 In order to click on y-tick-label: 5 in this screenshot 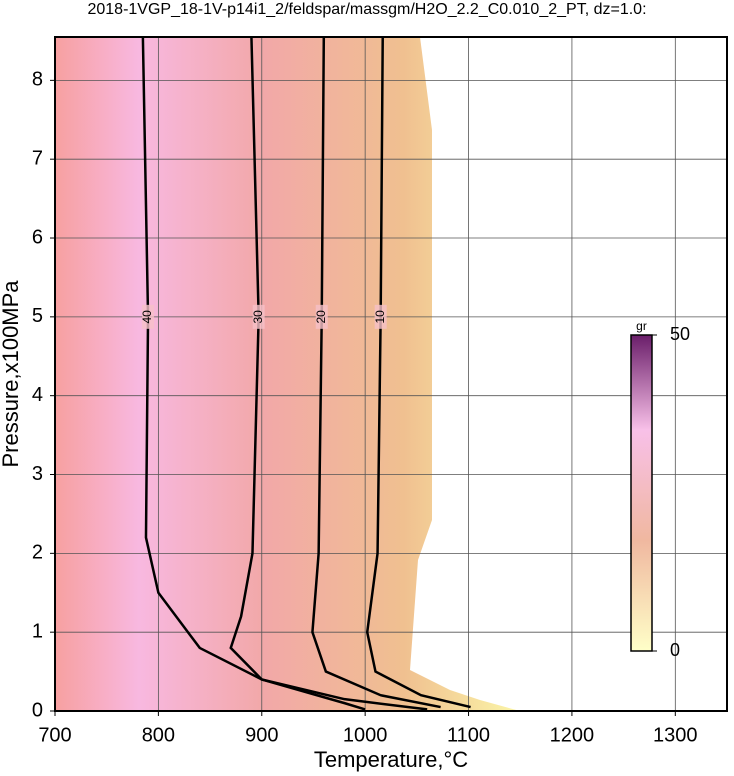, I will do `click(37, 316)`.